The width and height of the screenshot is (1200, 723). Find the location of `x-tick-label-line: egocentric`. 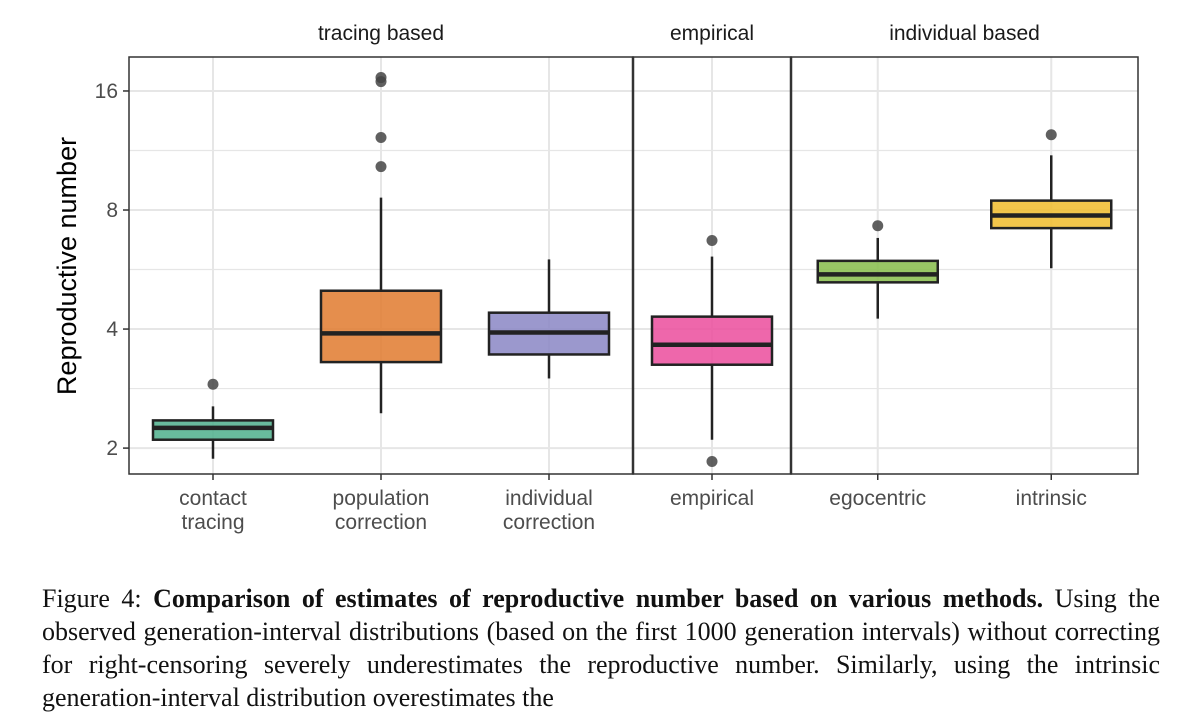

x-tick-label-line: egocentric is located at coordinates (877, 498).